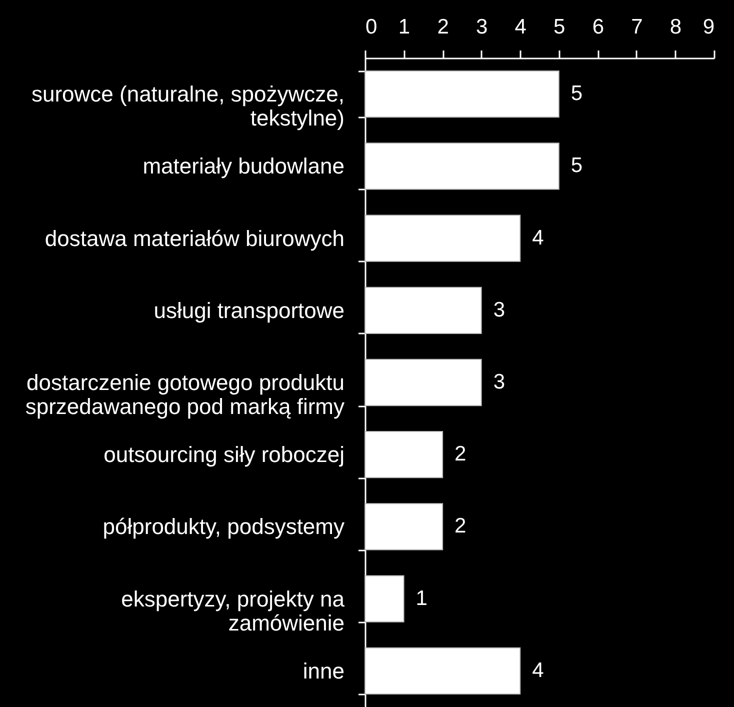  Describe the element at coordinates (243, 166) in the screenshot. I see `y-tick-label: materiały budowlane` at that location.